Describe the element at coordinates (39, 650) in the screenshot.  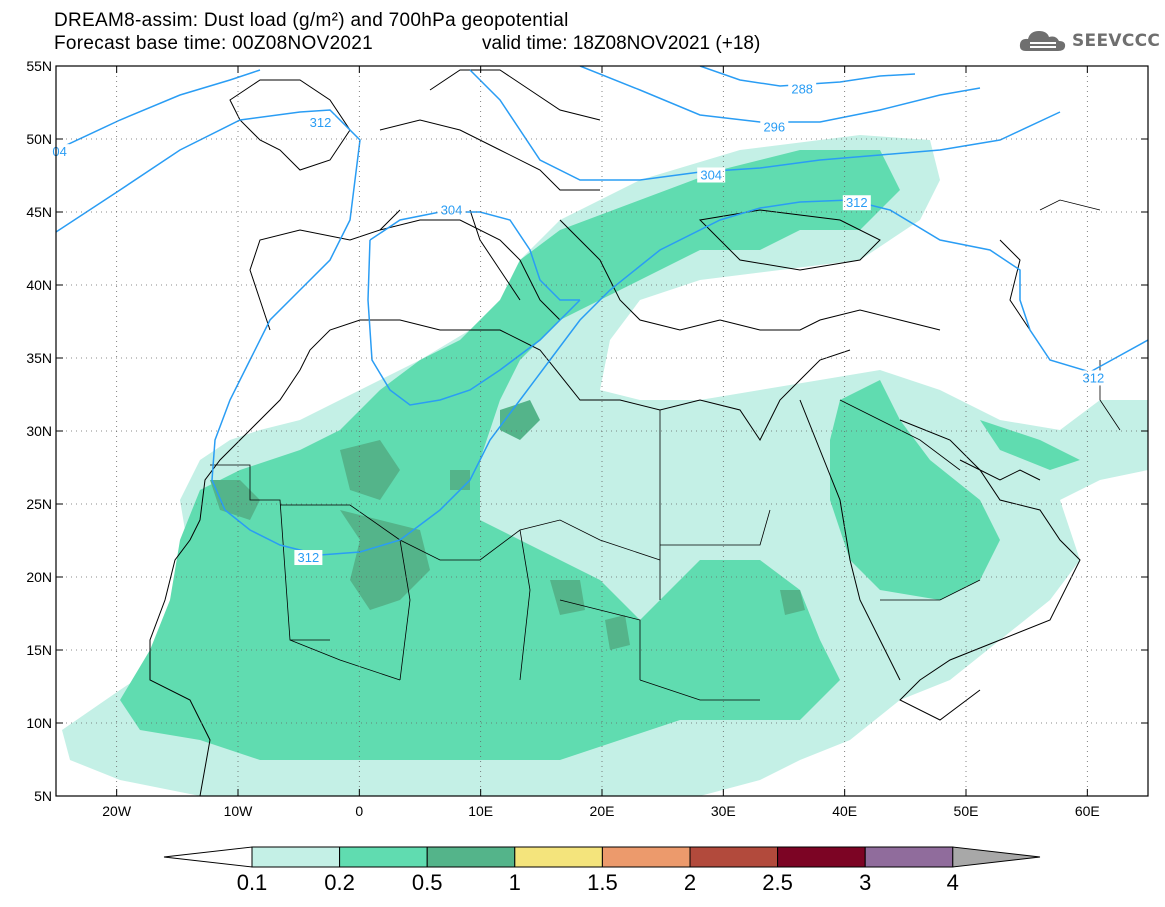
I see `lat-tick-label: 15N` at that location.